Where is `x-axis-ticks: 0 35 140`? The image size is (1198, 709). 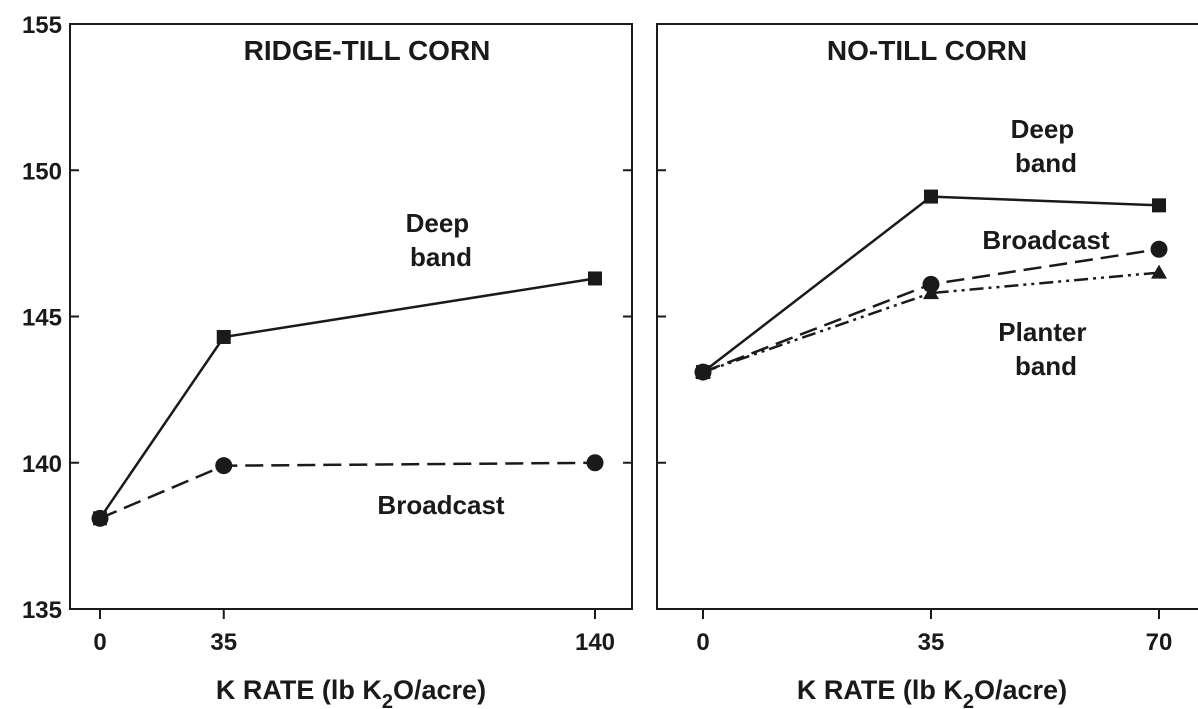 x-axis-ticks: 0 35 140 is located at coordinates (354, 632).